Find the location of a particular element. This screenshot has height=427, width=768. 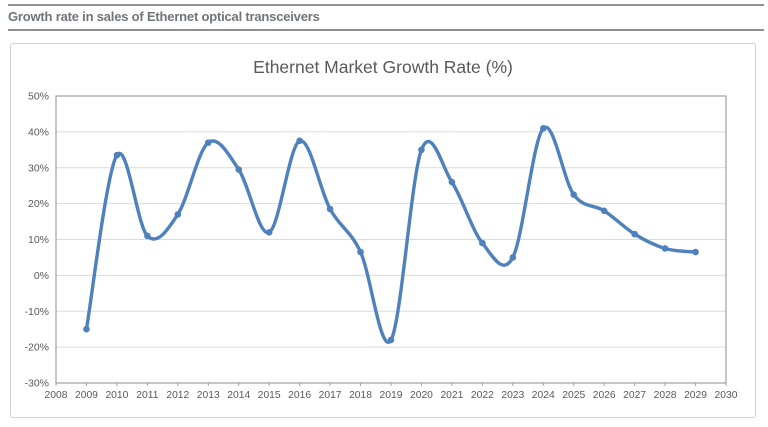

y-tick-label: 30% is located at coordinates (38, 168).